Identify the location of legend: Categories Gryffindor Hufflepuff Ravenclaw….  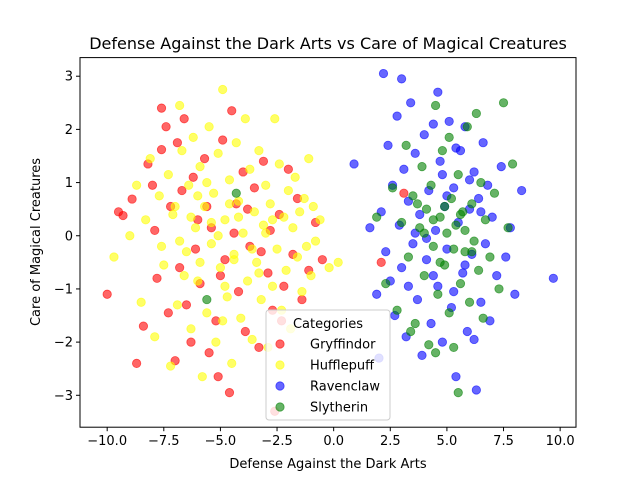
(328, 365).